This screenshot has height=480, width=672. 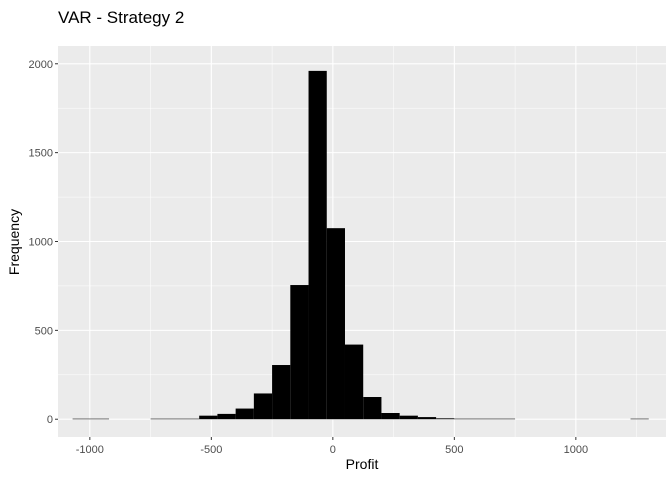 I want to click on x-axis-ticks: -1000 -500 0 500 1000, so click(x=332, y=446).